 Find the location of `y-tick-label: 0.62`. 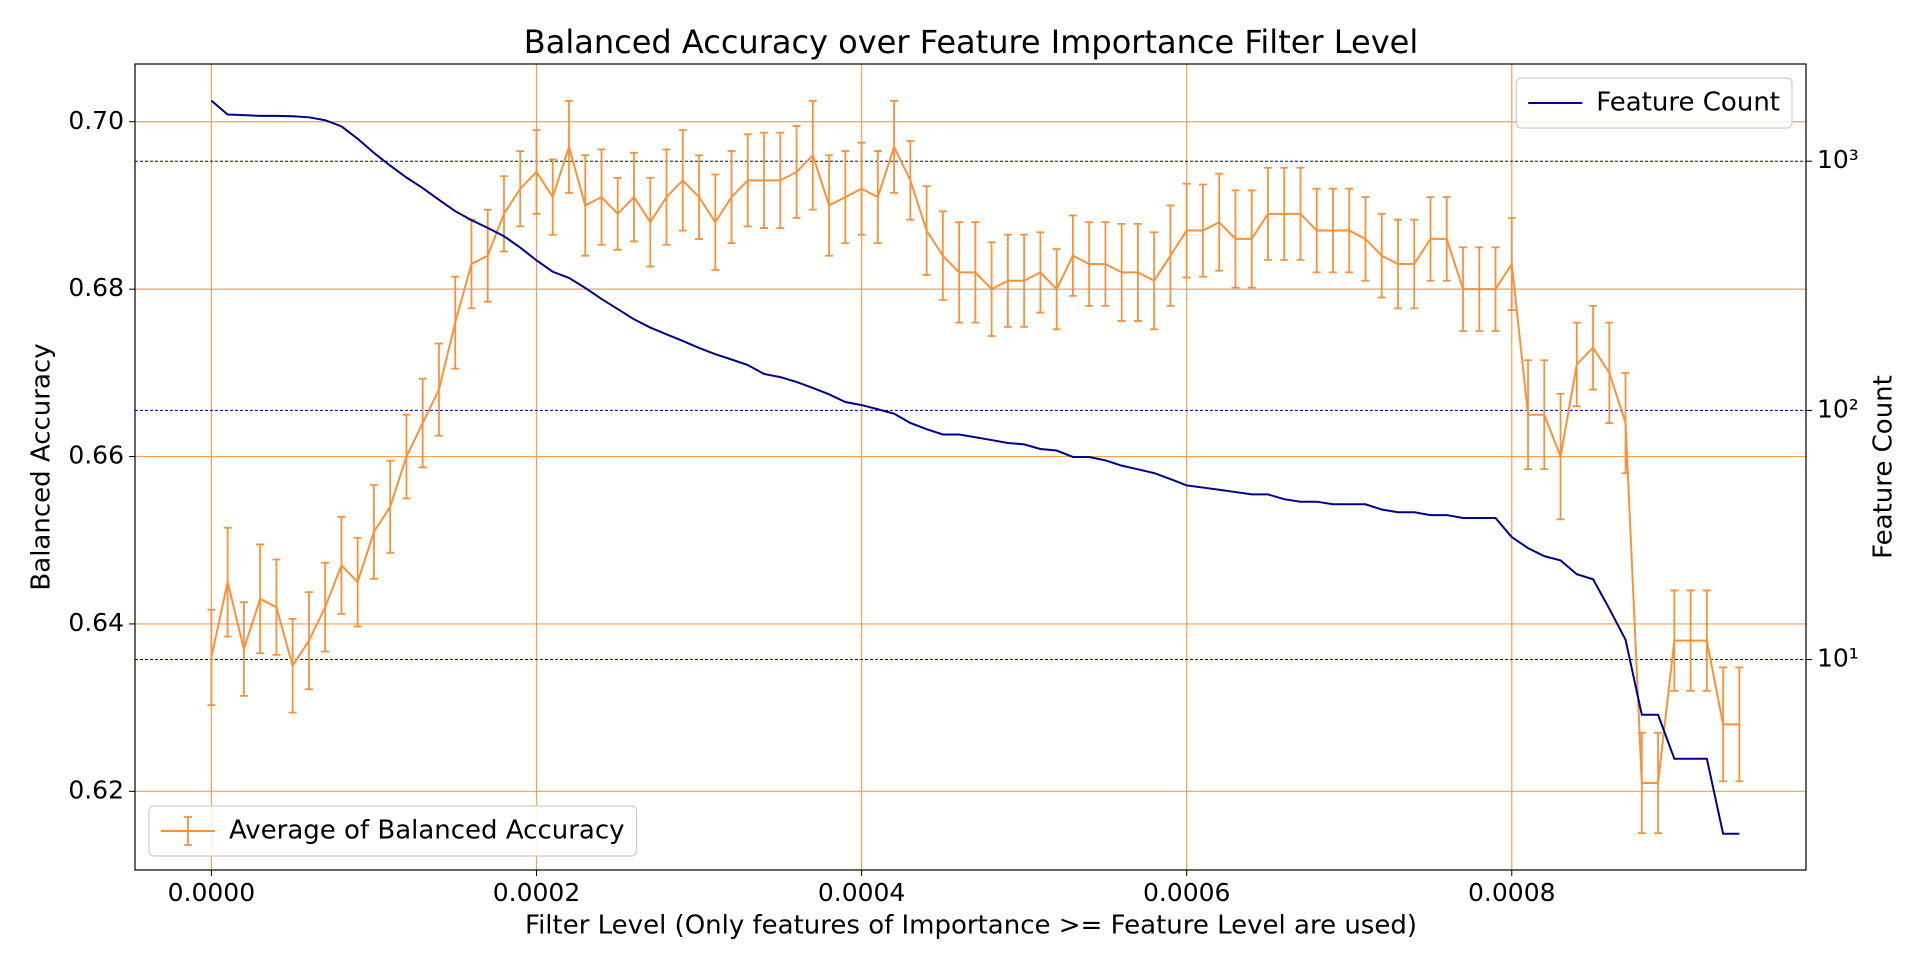

y-tick-label: 0.62 is located at coordinates (96, 789).